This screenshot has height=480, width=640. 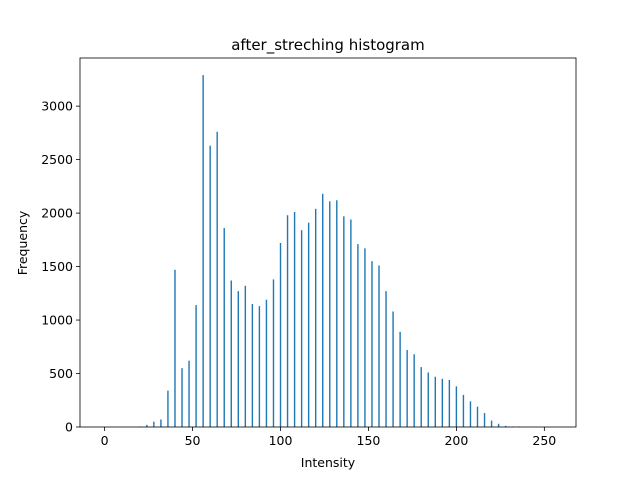 I want to click on x-tick-label: 50, so click(x=193, y=440).